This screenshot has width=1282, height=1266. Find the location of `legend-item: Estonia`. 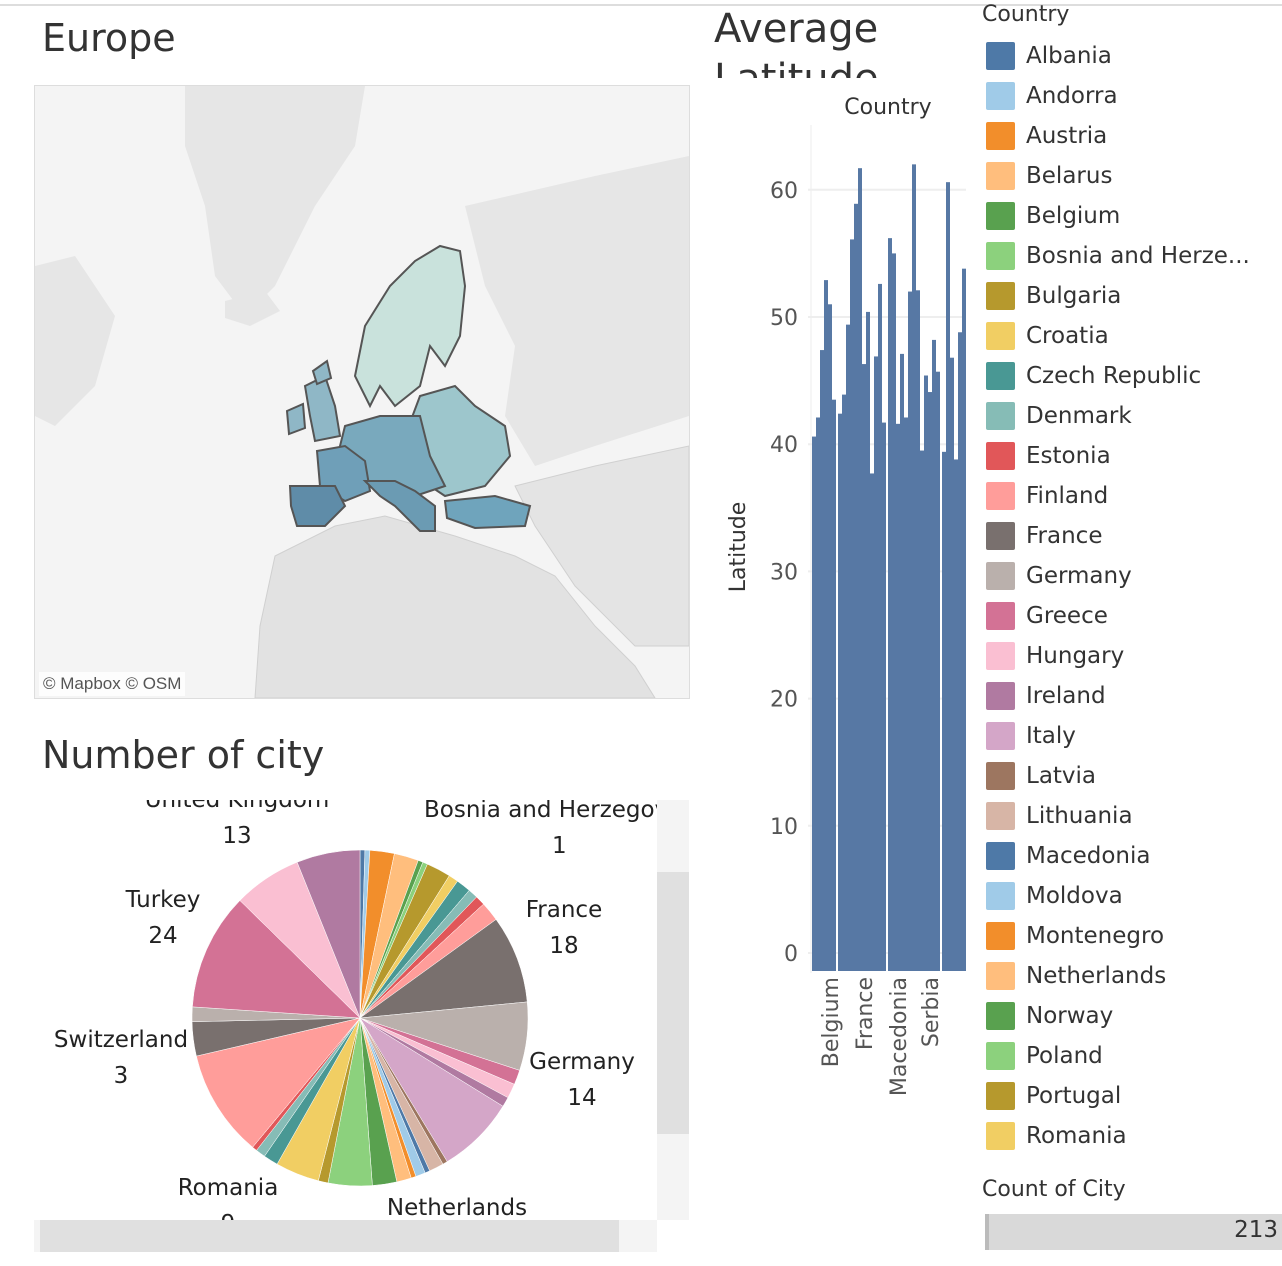

legend-item: Estonia is located at coordinates (1048, 456).